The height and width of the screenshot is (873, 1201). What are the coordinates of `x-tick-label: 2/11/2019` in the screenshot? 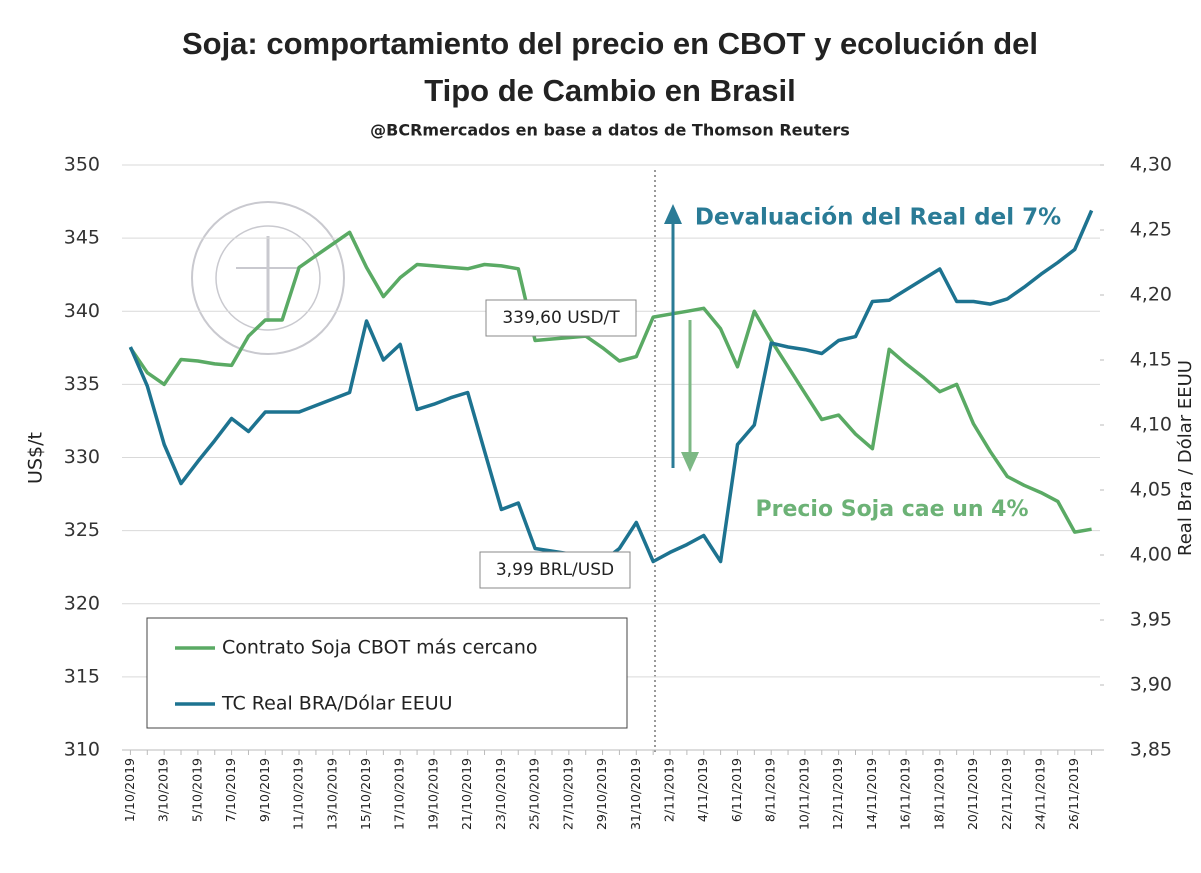 It's located at (669, 790).